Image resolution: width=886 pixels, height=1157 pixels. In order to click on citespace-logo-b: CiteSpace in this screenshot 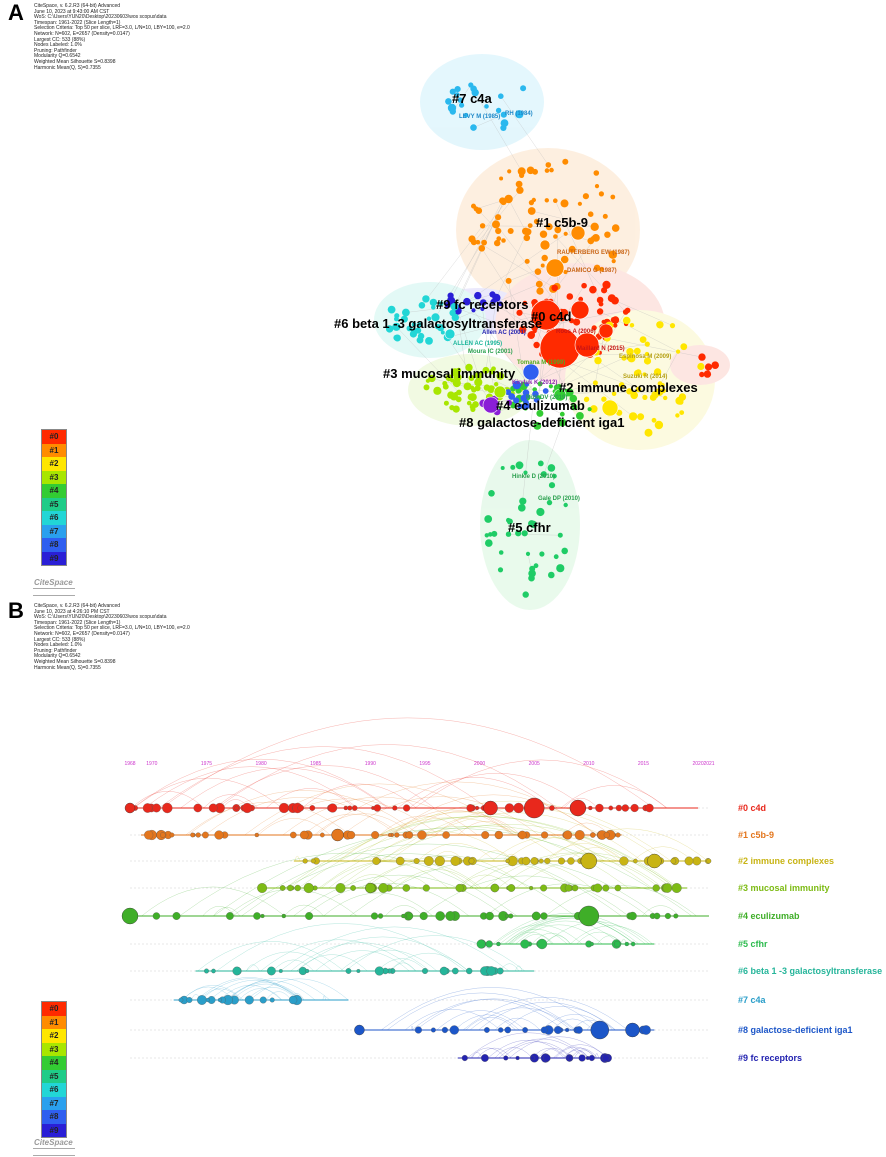, I will do `click(53, 1142)`.